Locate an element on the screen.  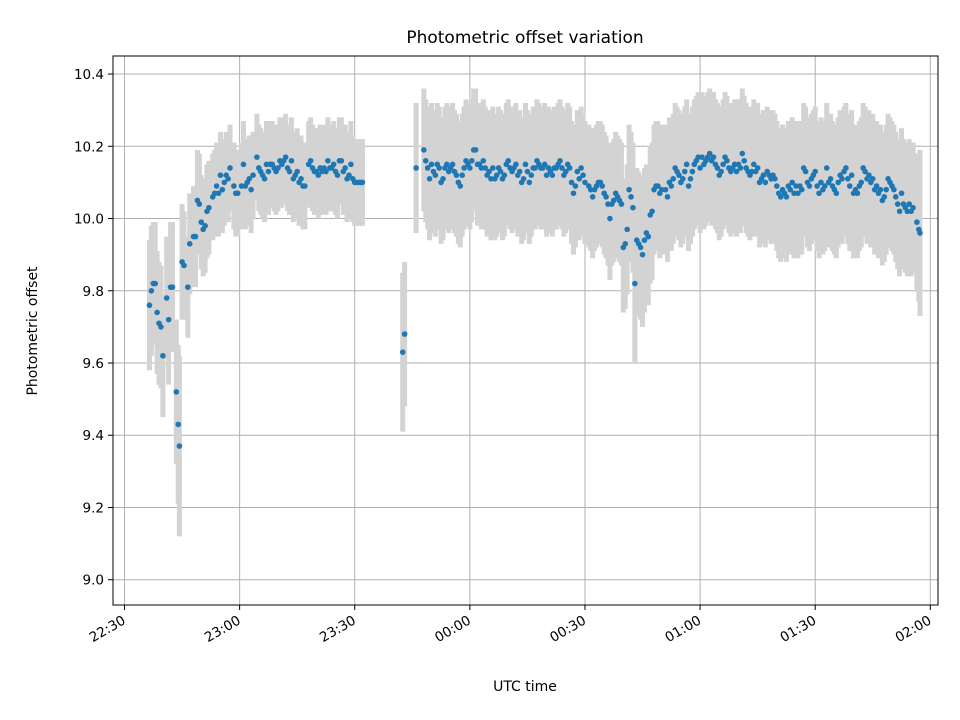
x-tick-label: 01:00 is located at coordinates (683, 629).